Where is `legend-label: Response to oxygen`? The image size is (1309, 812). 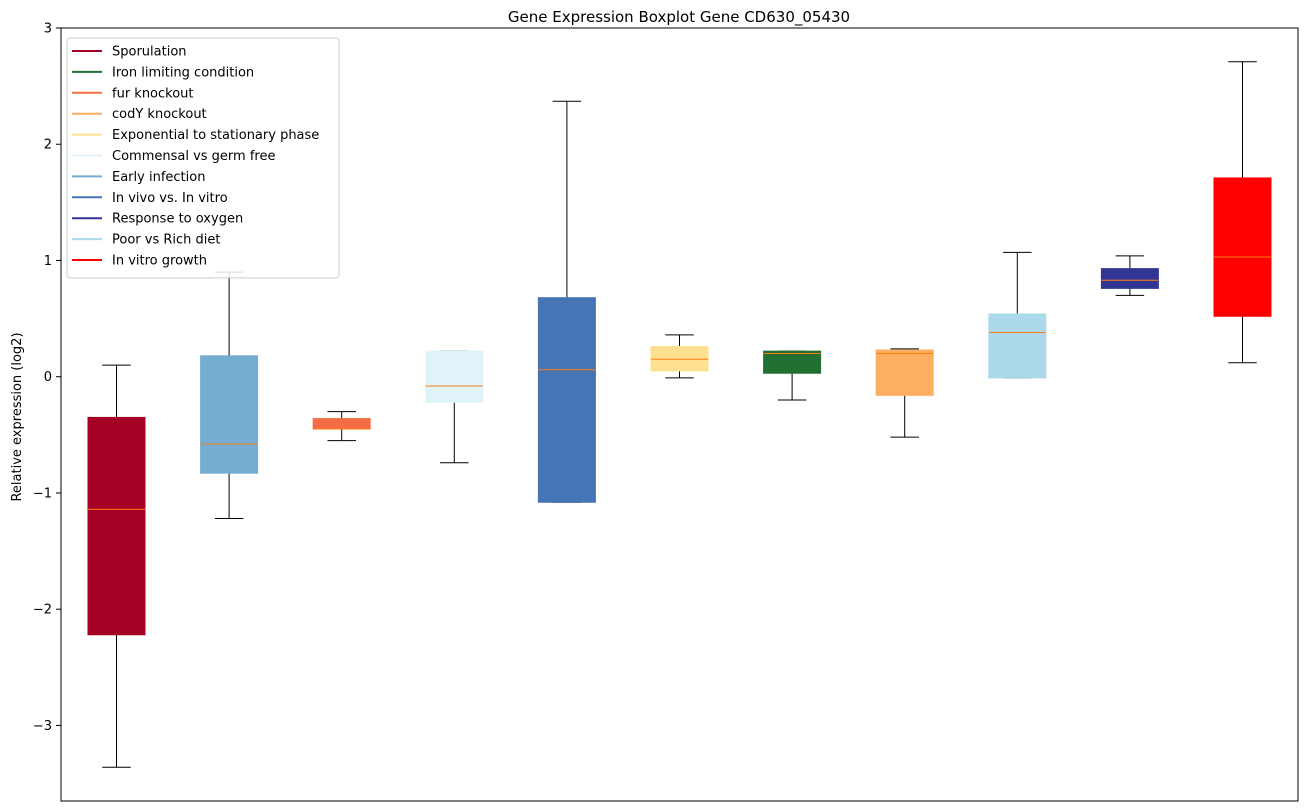 legend-label: Response to oxygen is located at coordinates (177, 219).